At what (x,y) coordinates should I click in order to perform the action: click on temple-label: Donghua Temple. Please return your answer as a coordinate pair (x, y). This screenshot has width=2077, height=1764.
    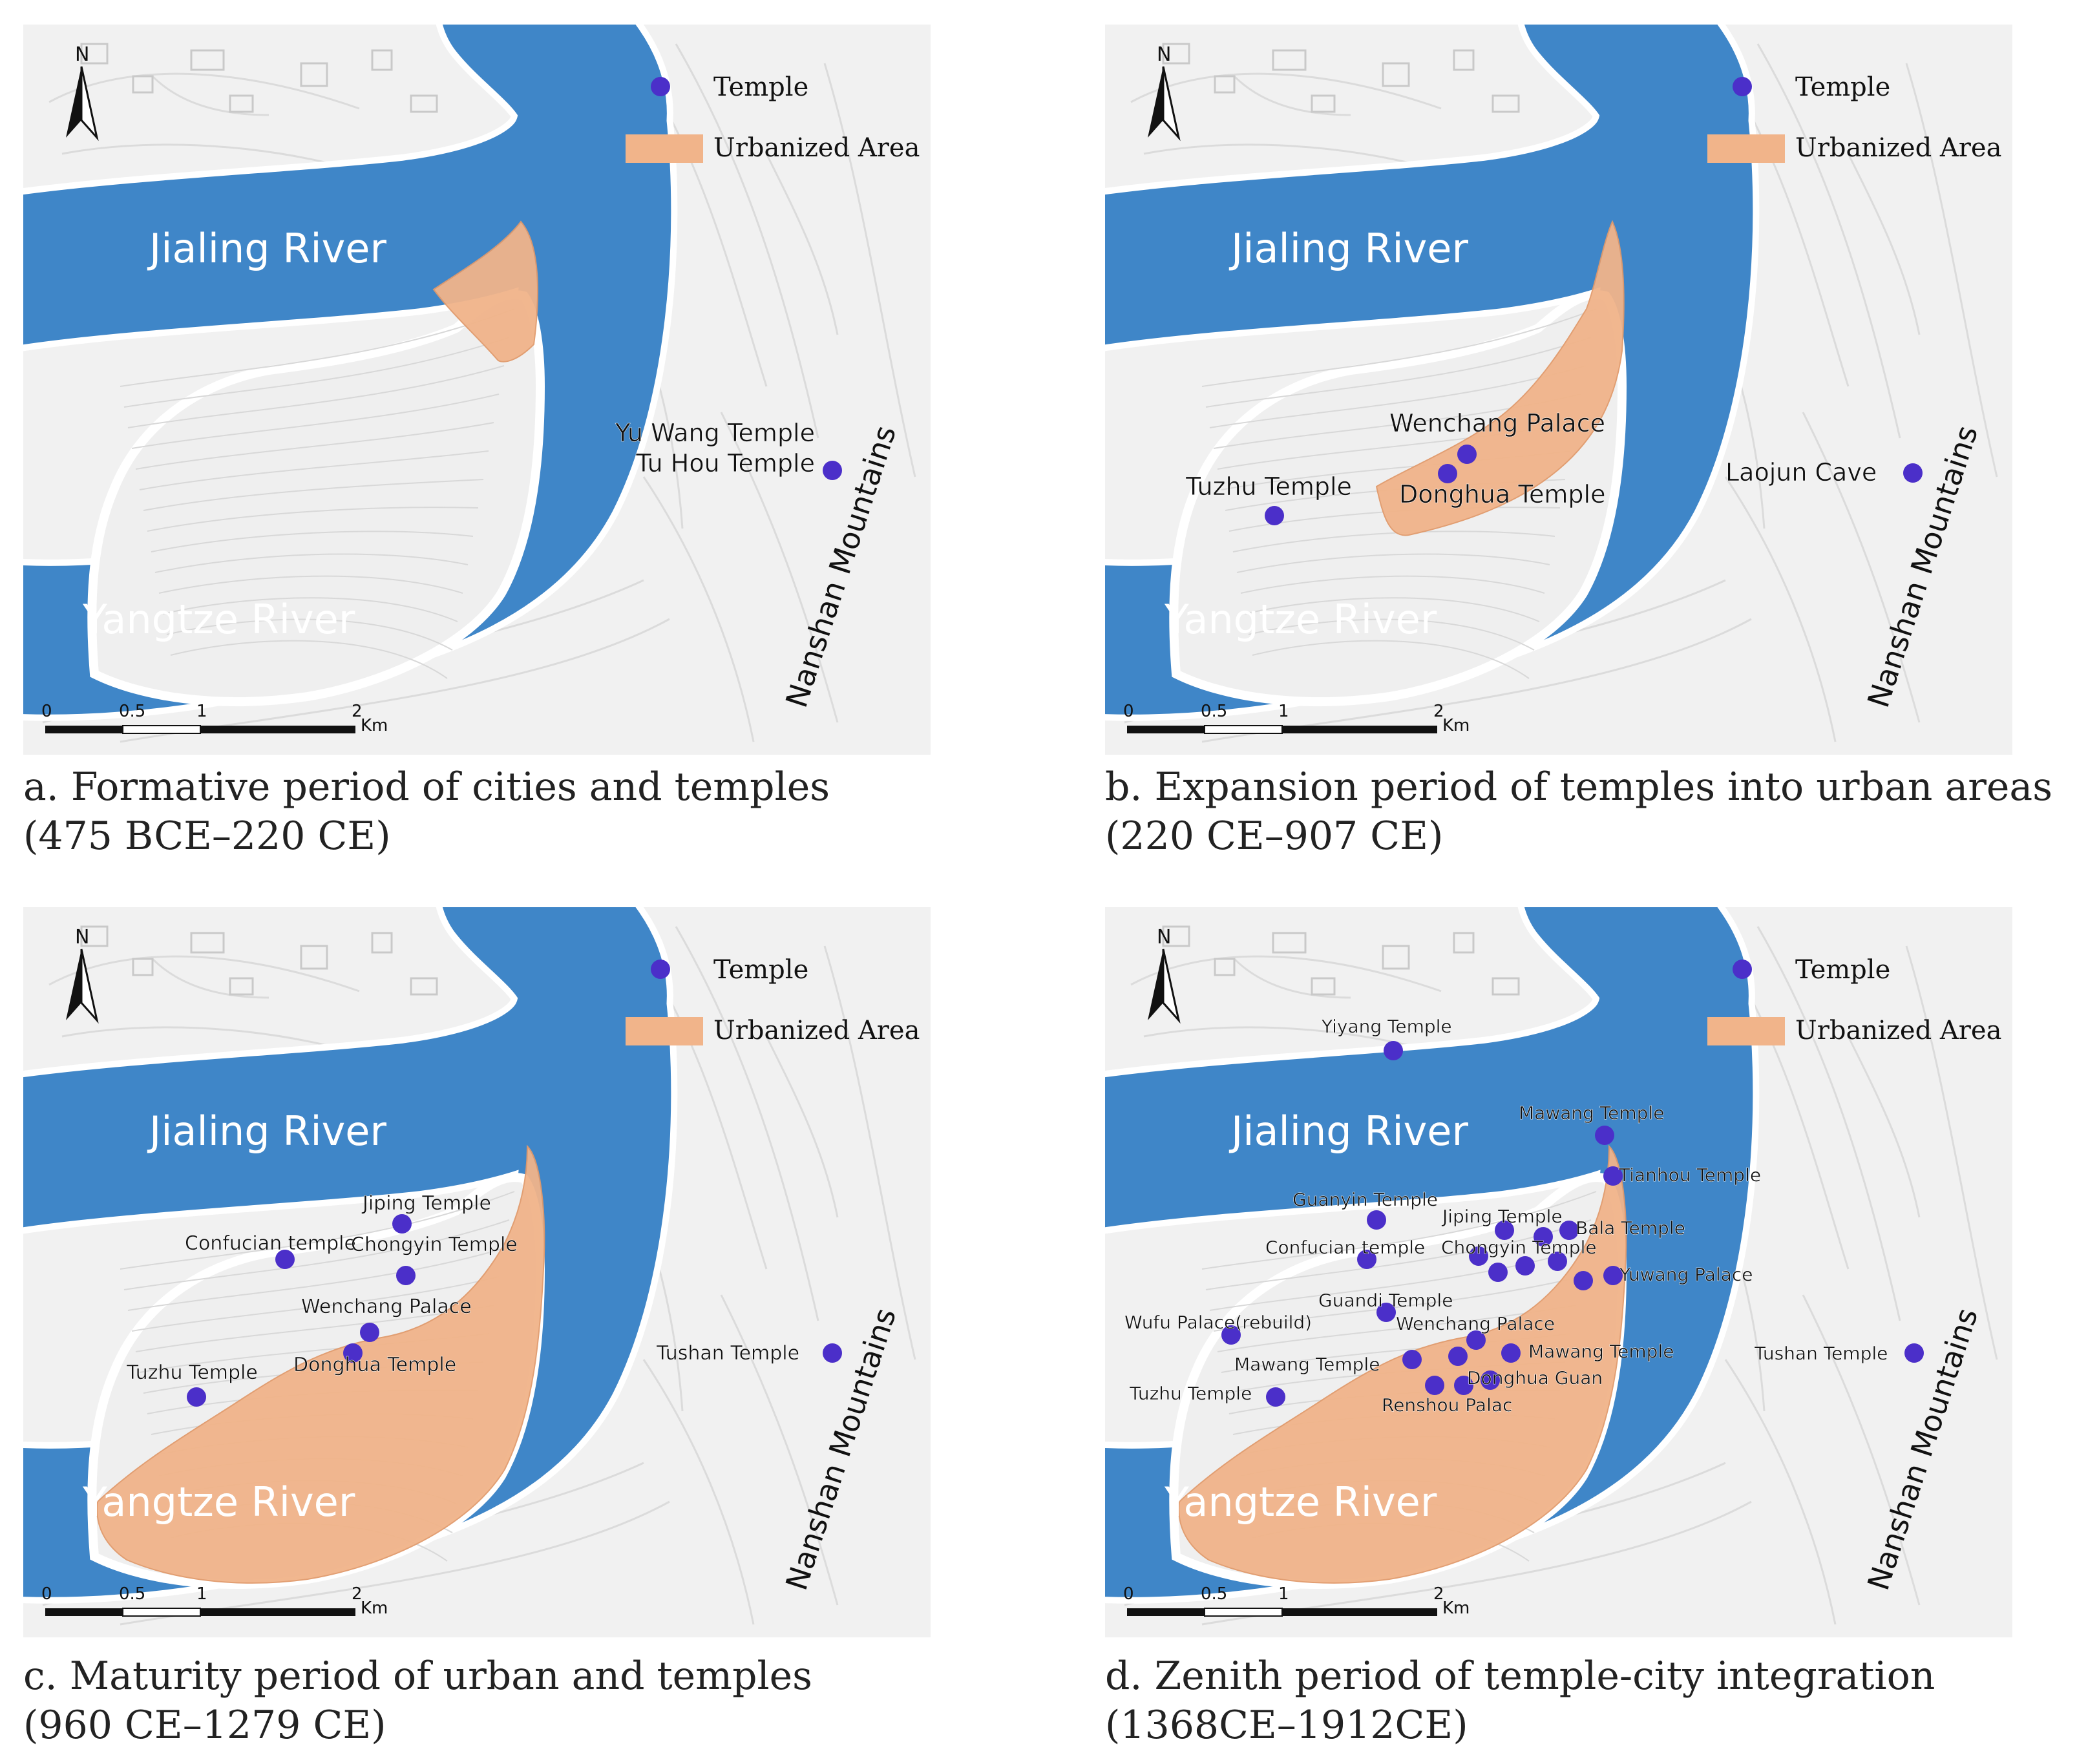
    Looking at the image, I should click on (1502, 494).